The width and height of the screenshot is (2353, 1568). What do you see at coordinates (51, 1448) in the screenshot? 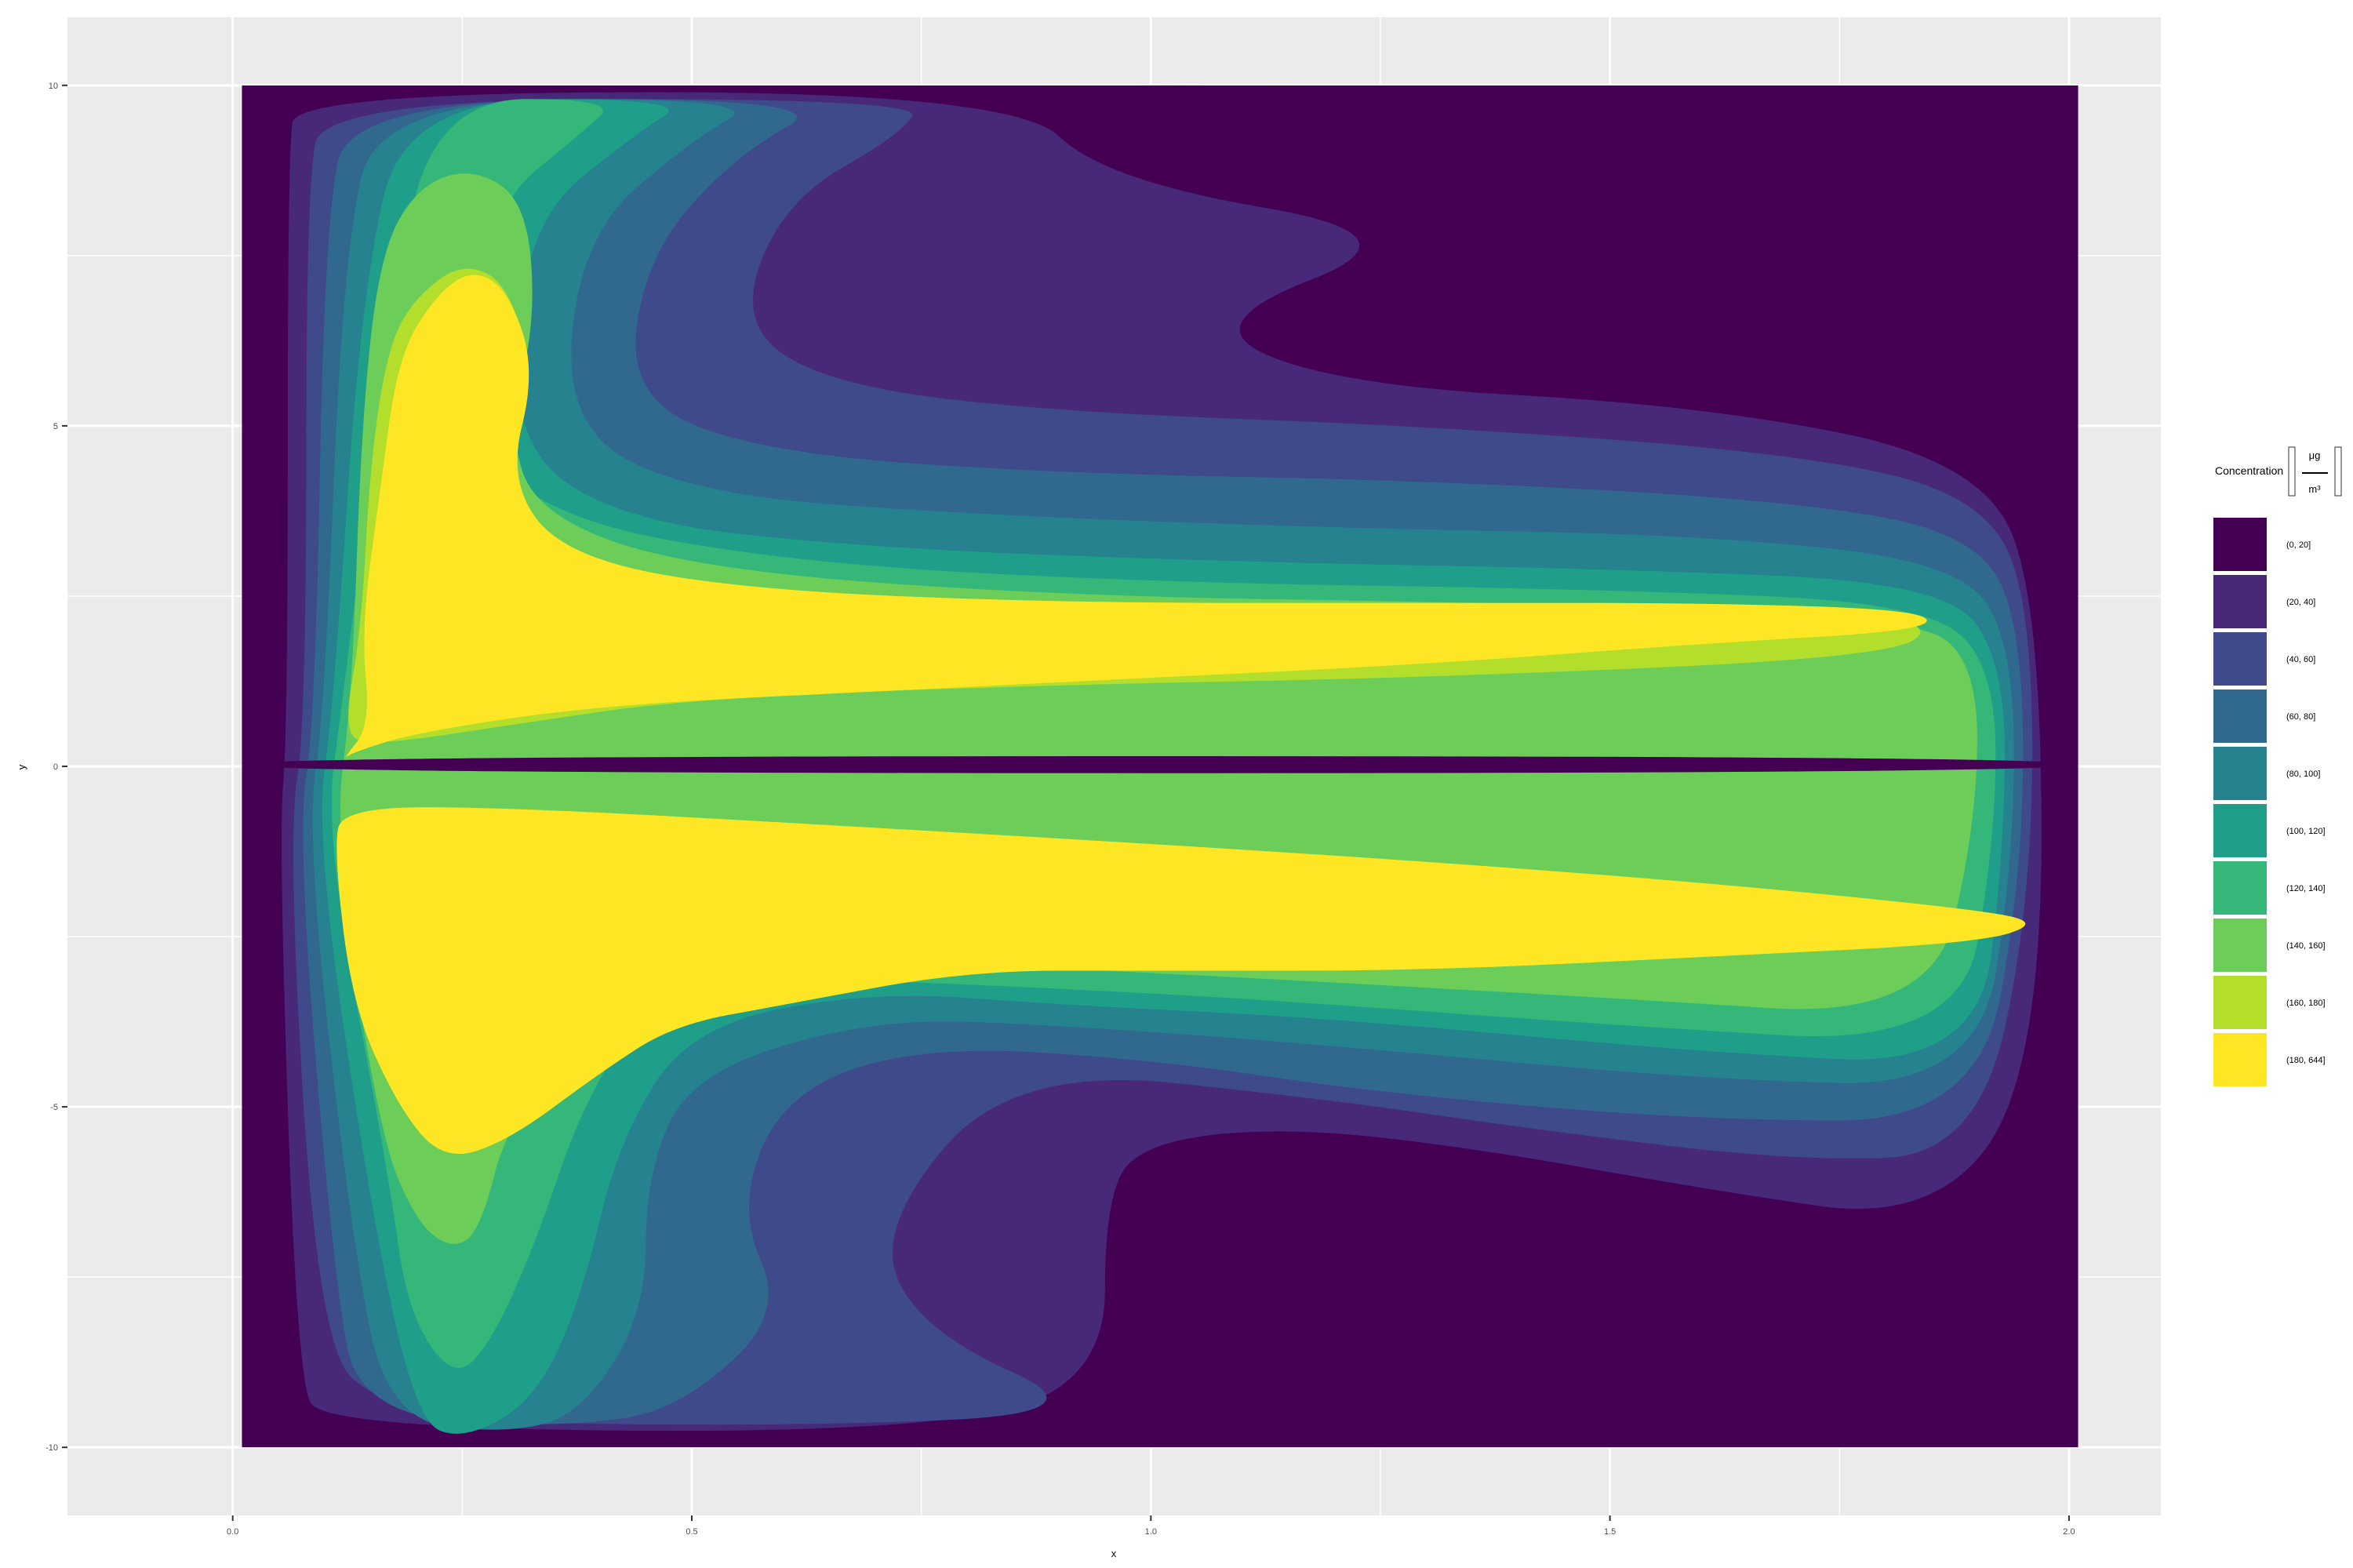
I see `y-tick-label: -10` at bounding box center [51, 1448].